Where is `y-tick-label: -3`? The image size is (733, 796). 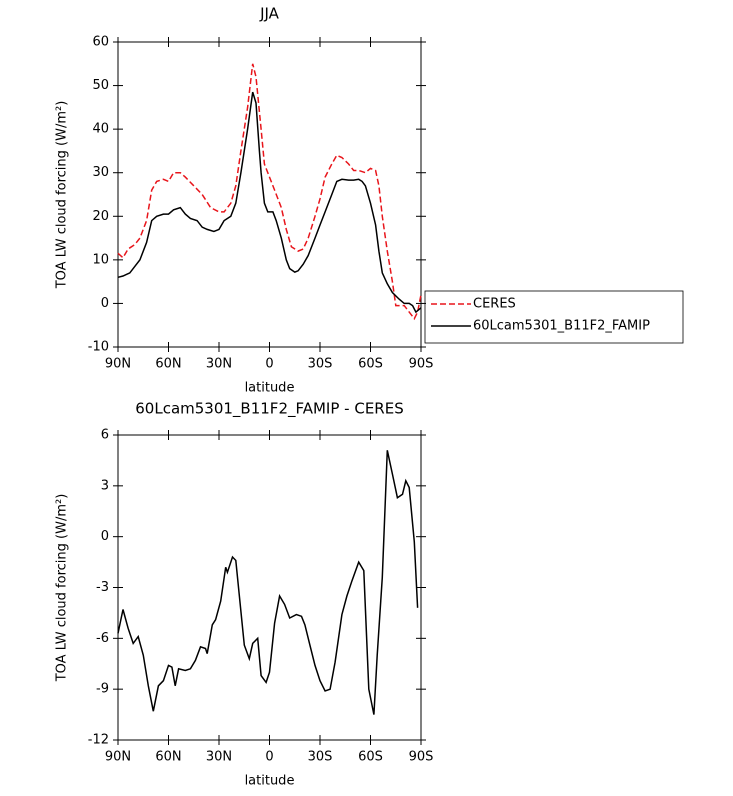 y-tick-label: -3 is located at coordinates (102, 587).